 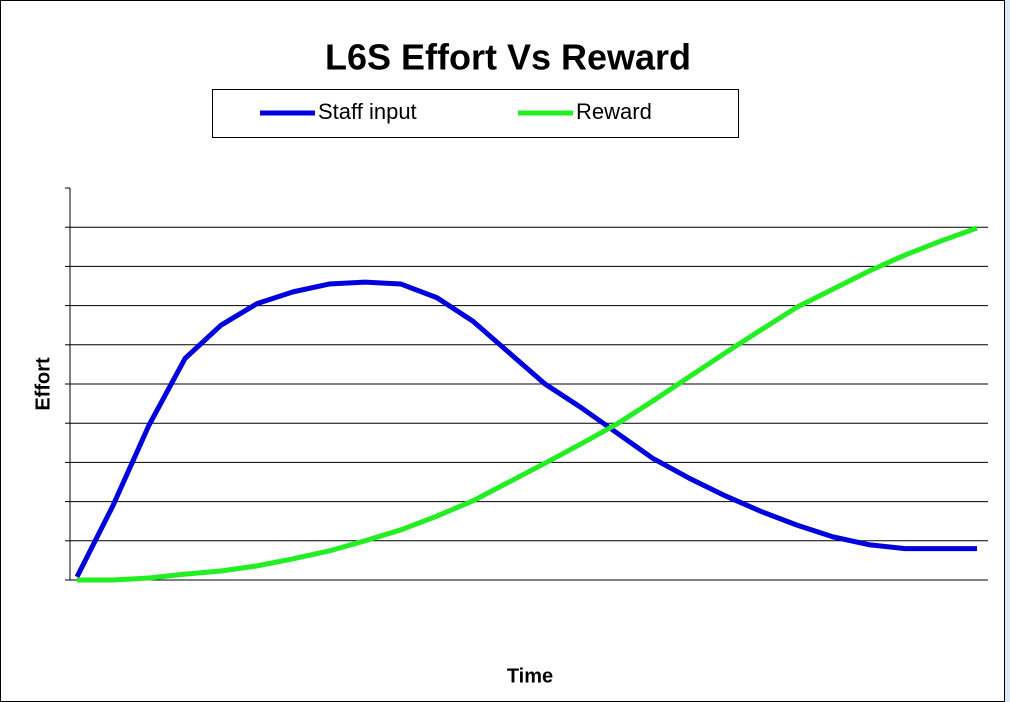 What do you see at coordinates (508, 57) in the screenshot?
I see `chart-title: L6S Effort Vs Reward` at bounding box center [508, 57].